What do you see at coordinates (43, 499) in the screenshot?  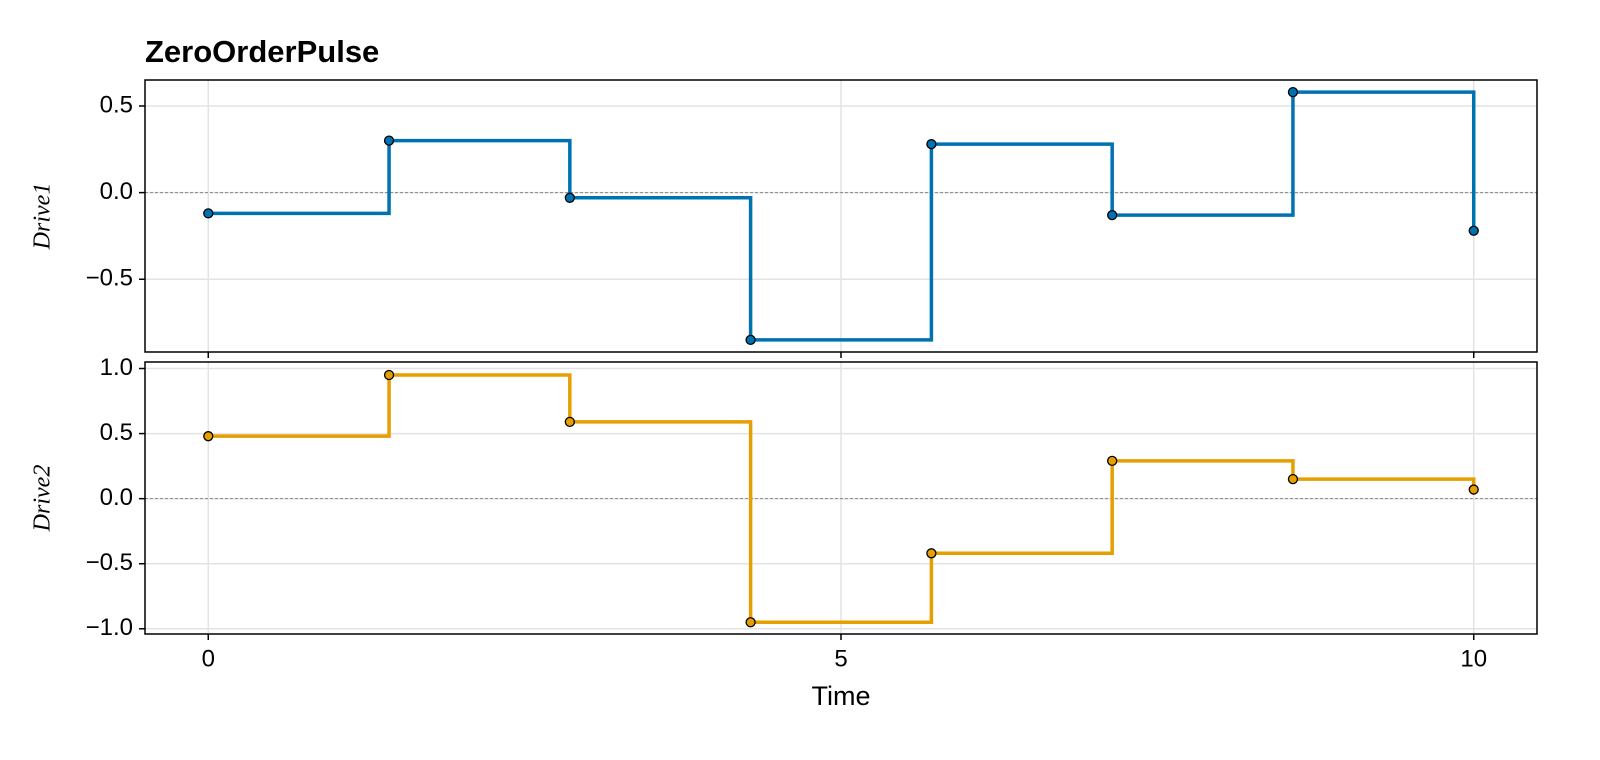 I see `y-axis-label: Drive2` at bounding box center [43, 499].